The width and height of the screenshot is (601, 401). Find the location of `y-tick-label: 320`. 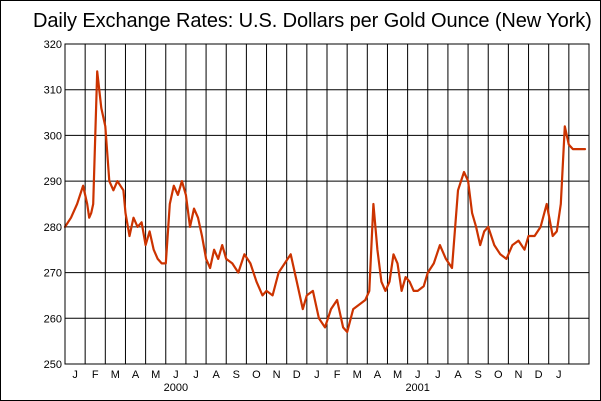

y-tick-label: 320 is located at coordinates (53, 45).